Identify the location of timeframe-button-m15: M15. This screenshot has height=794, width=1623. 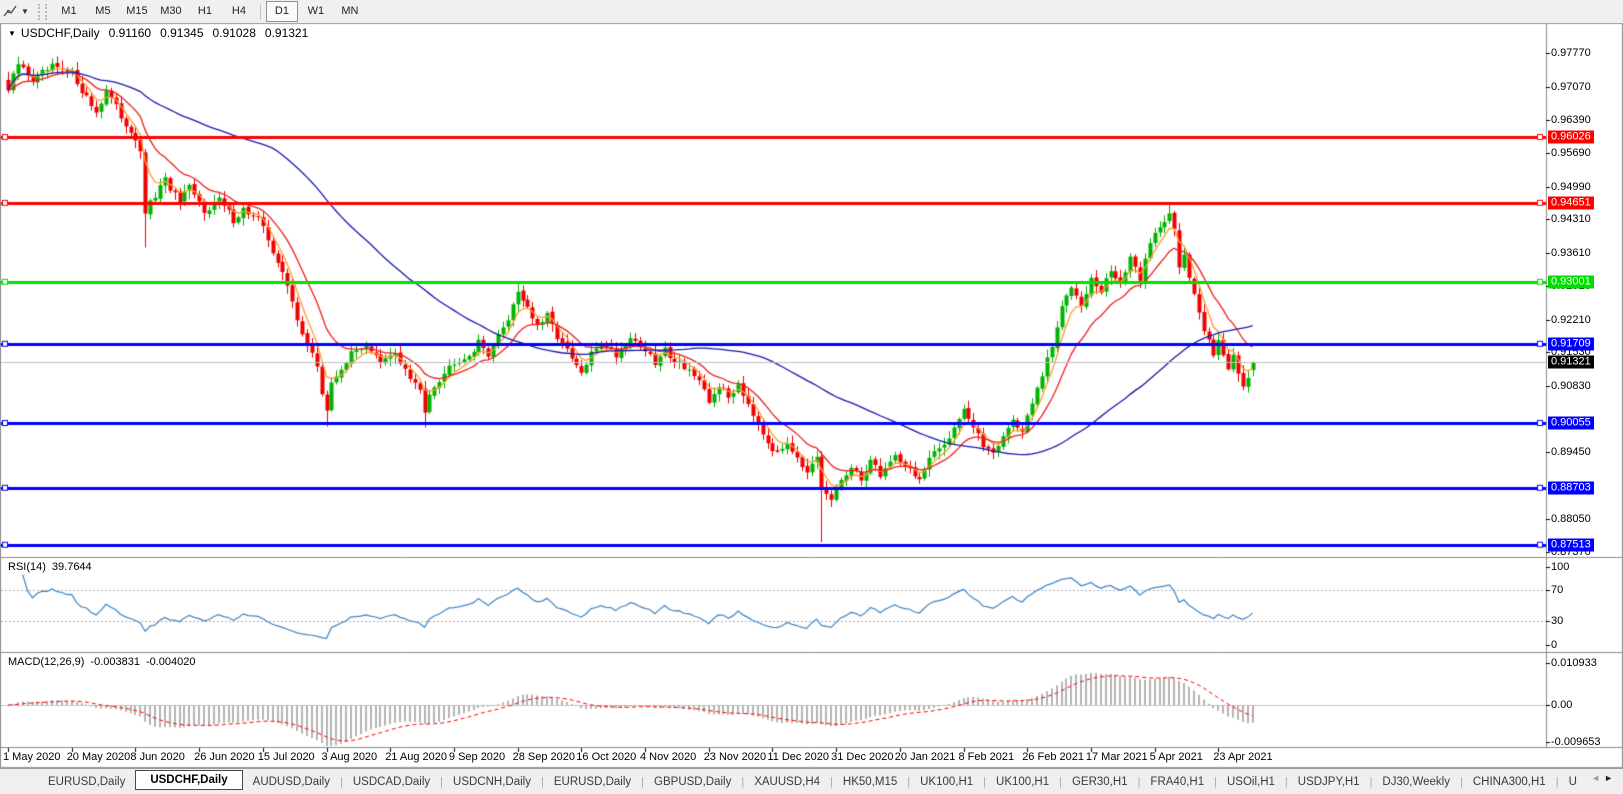
(137, 11).